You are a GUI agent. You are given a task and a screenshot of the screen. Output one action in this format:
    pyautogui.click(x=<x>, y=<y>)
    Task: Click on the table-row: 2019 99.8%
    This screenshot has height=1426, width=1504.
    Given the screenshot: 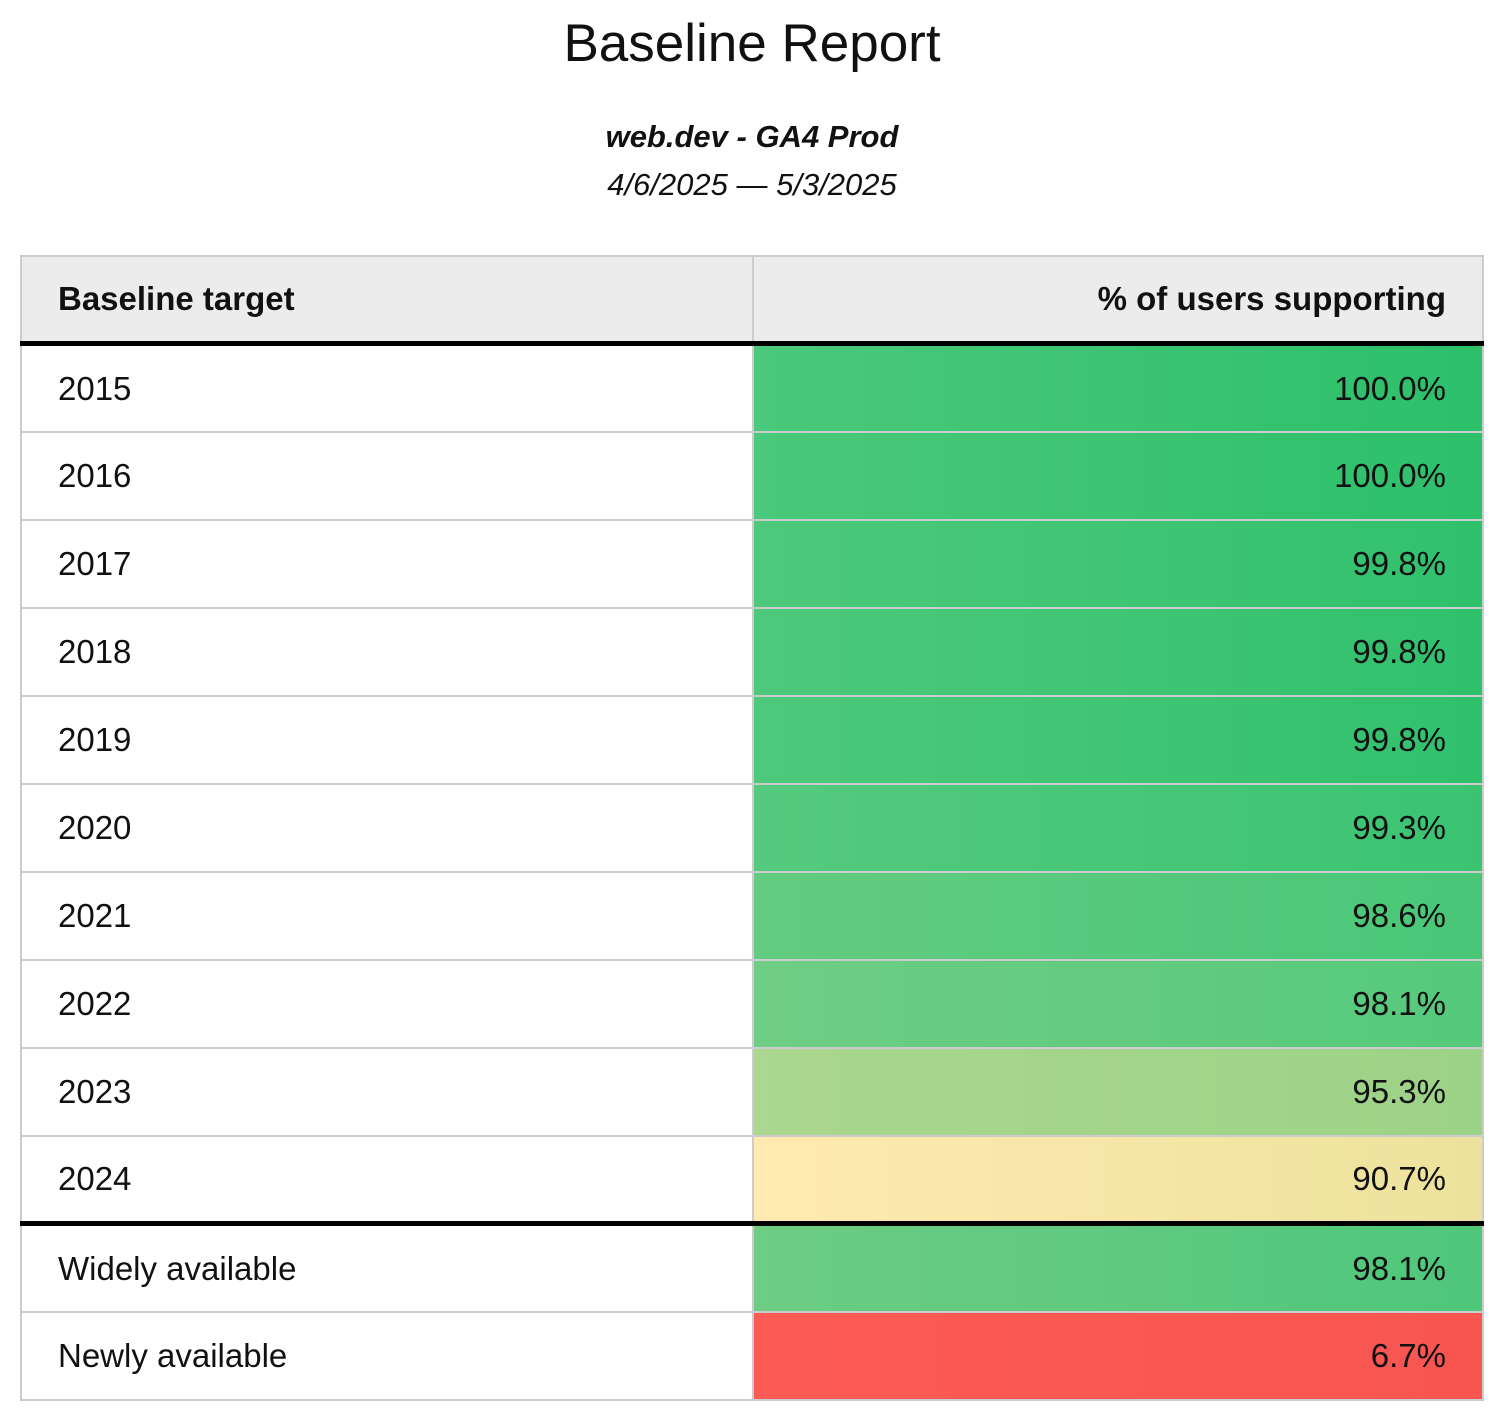 What is the action you would take?
    pyautogui.click(x=752, y=739)
    